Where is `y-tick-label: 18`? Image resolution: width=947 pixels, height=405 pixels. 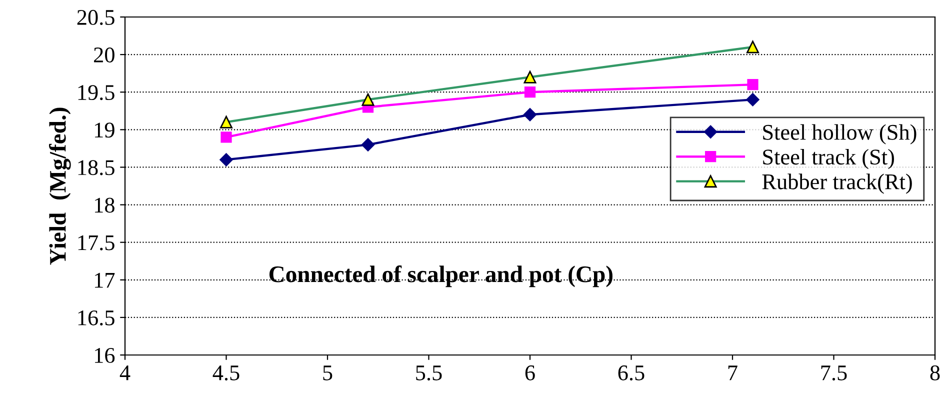 y-tick-label: 18 is located at coordinates (104, 205).